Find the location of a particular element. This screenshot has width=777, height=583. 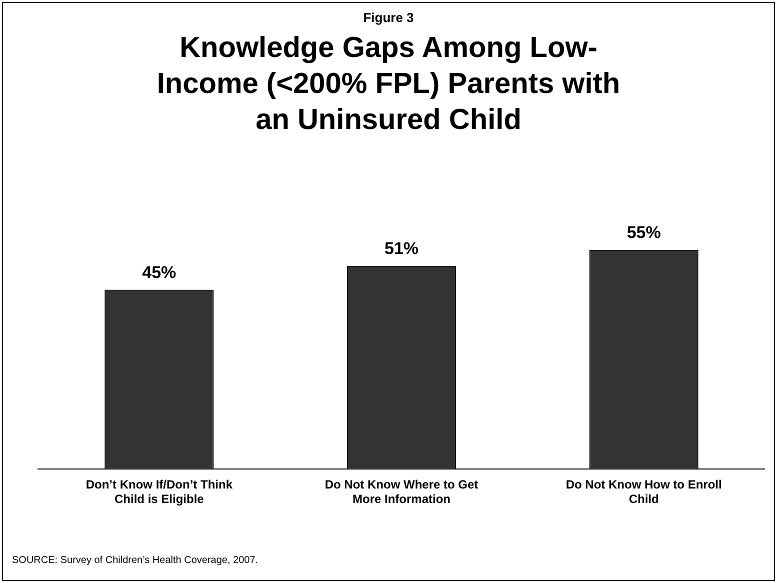

data-label: 55% is located at coordinates (643, 232).